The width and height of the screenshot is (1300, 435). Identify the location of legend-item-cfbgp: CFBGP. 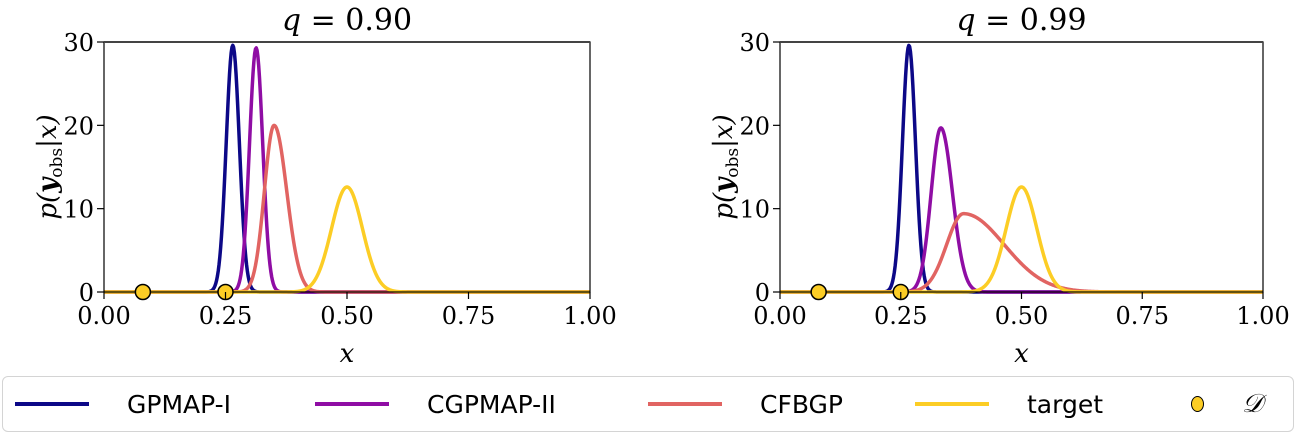
(745, 404).